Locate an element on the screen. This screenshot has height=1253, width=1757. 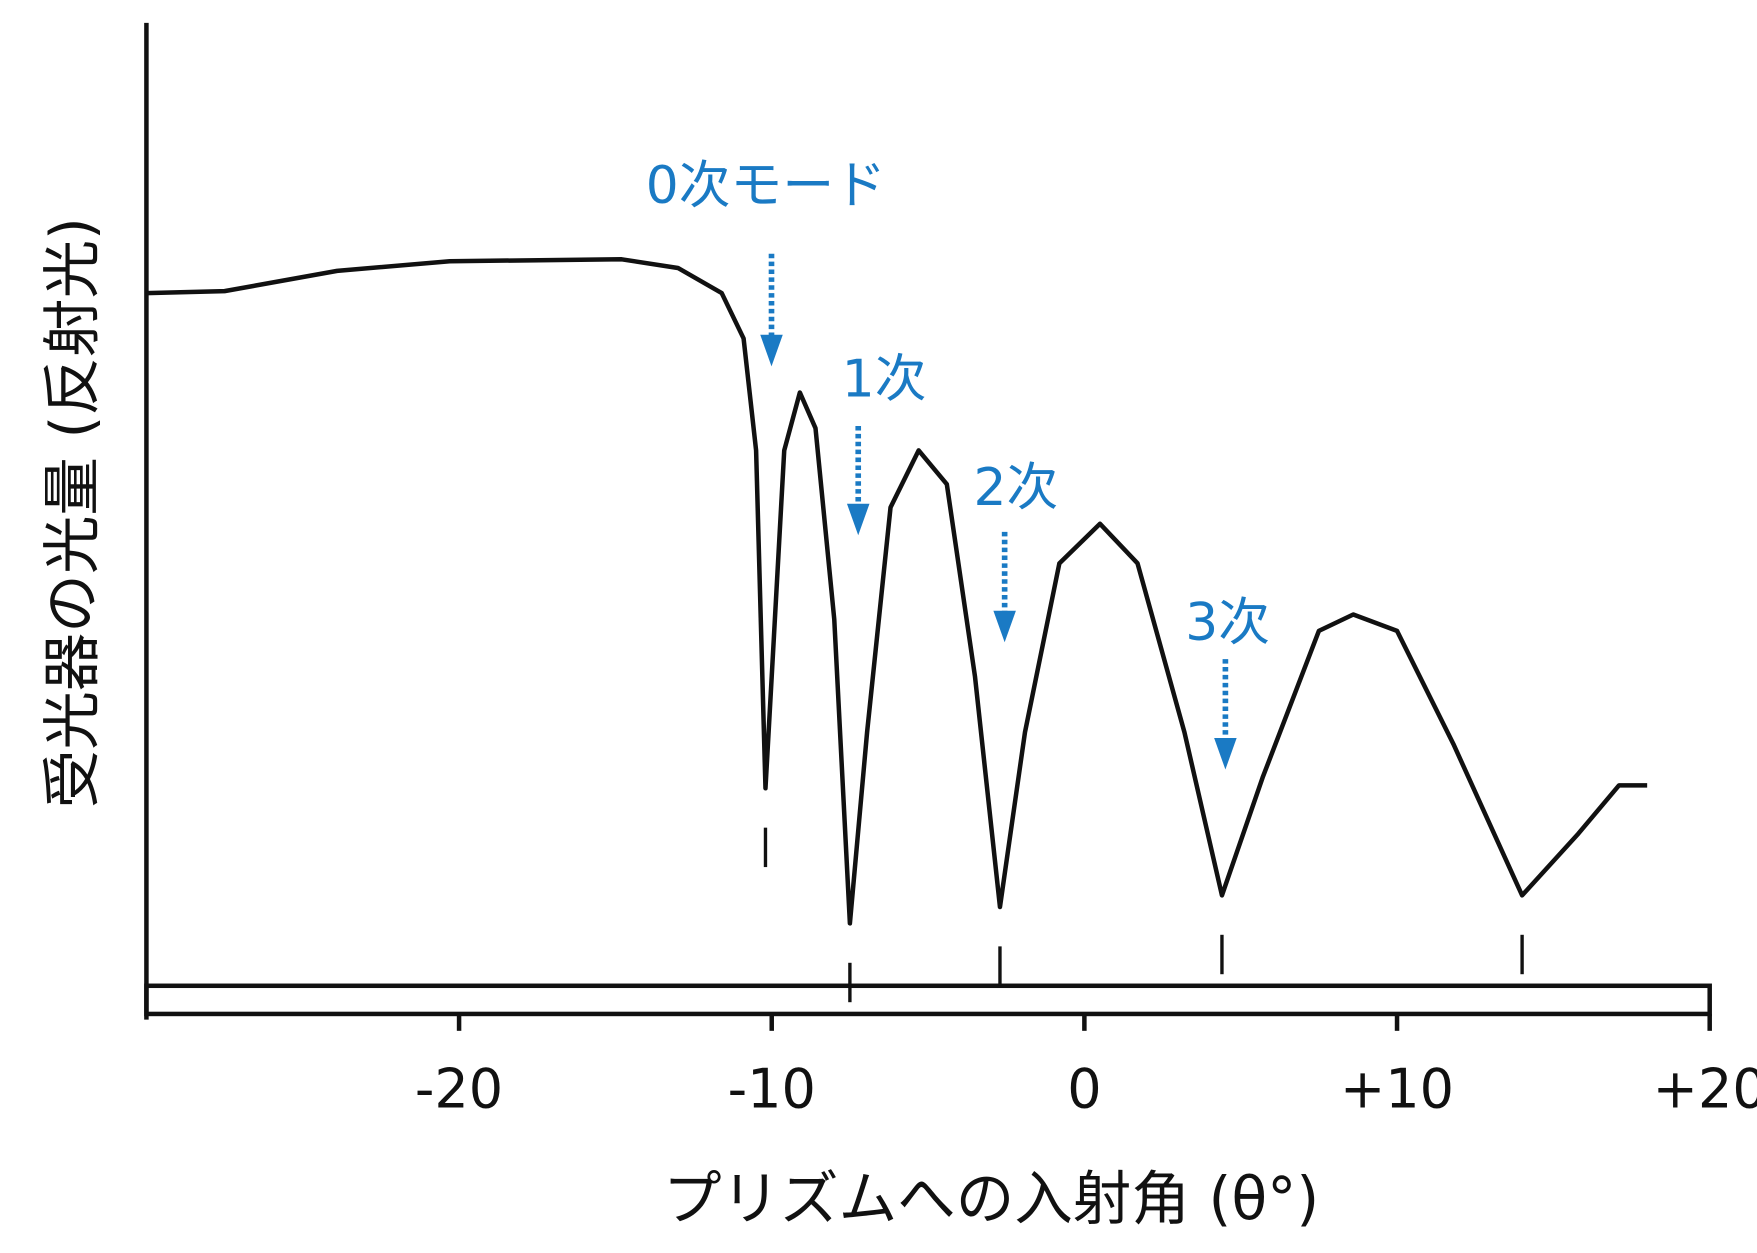
x-tick-label: +10 is located at coordinates (1397, 1088).